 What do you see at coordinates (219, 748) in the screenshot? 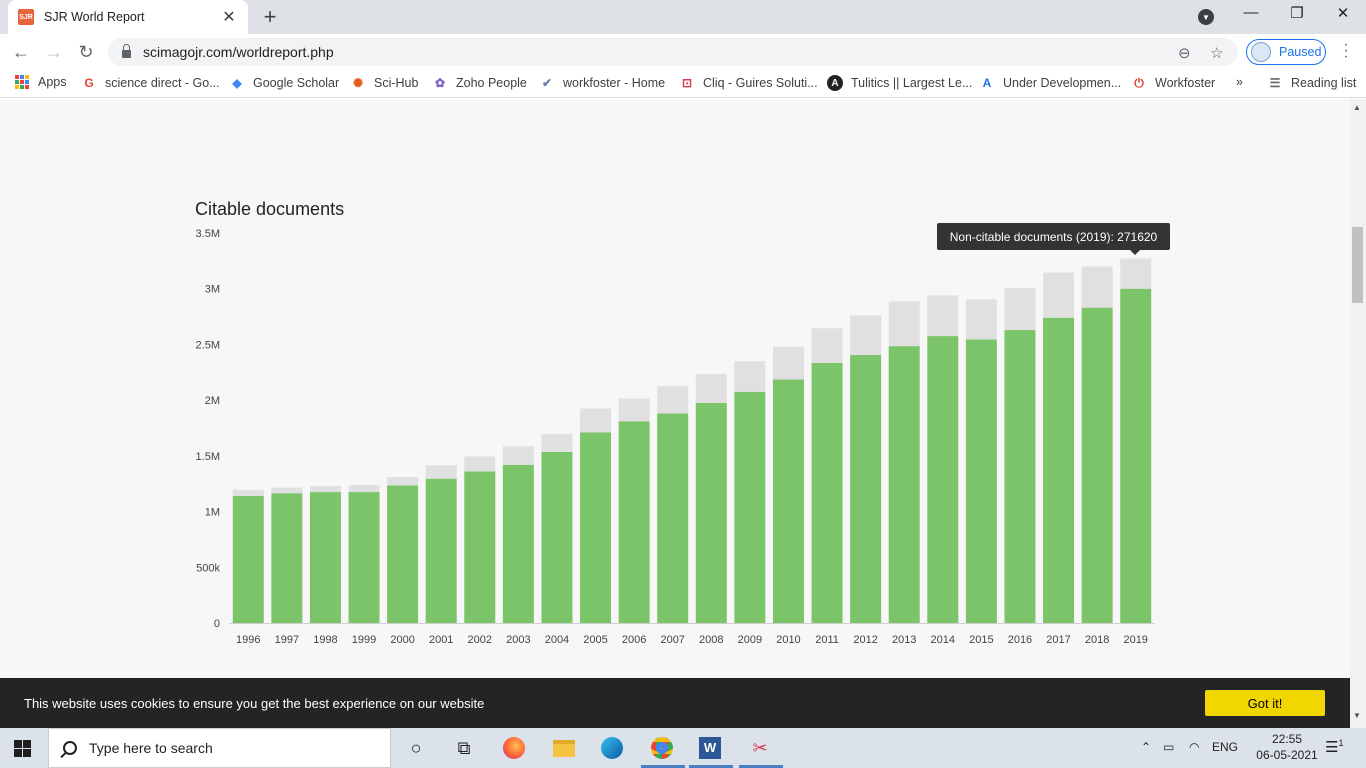
I see `taskbar-search-input: Type here to search` at bounding box center [219, 748].